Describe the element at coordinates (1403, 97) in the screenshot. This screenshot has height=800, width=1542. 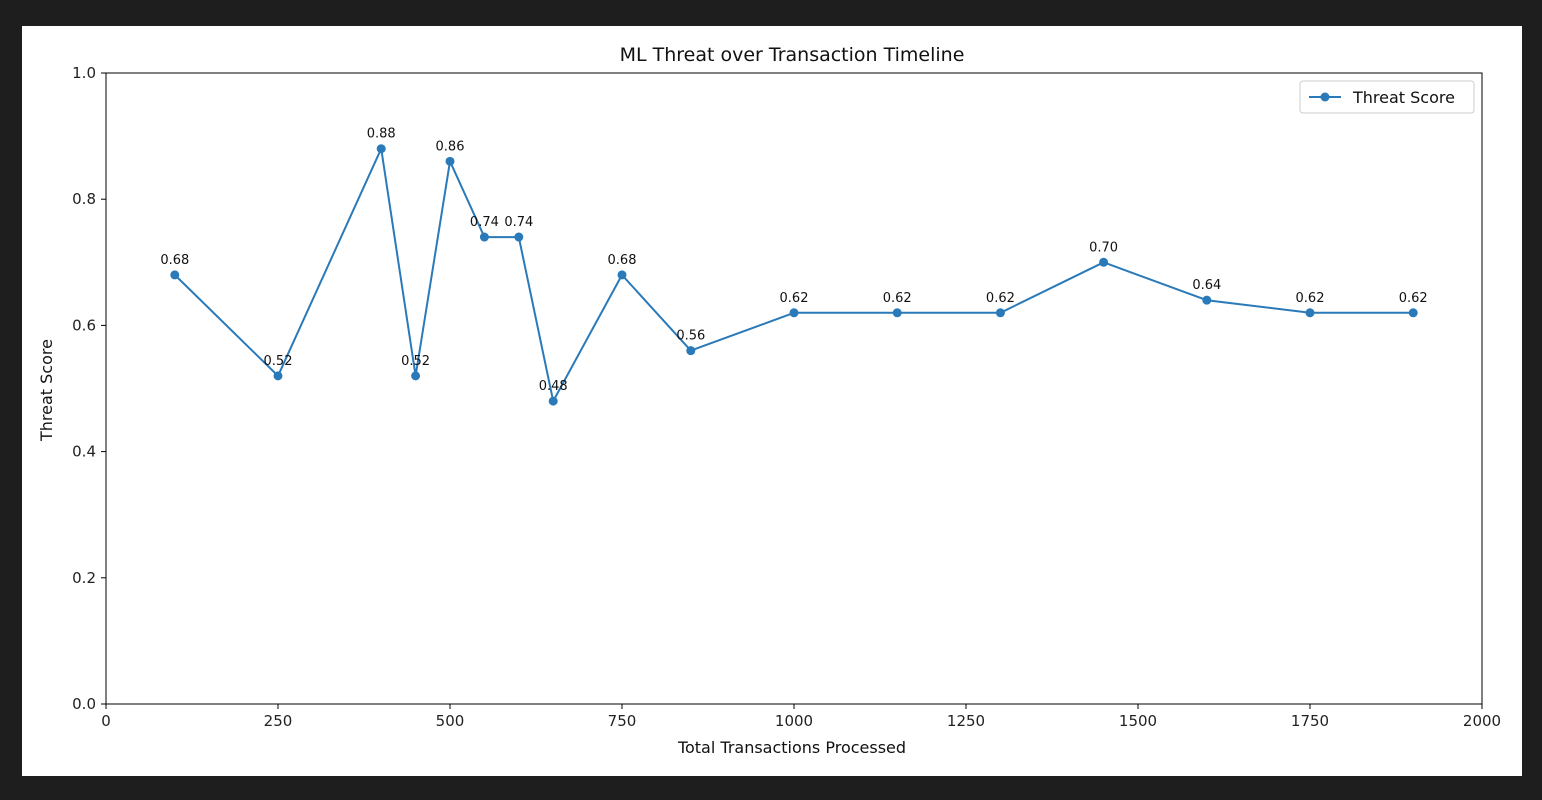
I see `legend-label: Threat Score` at that location.